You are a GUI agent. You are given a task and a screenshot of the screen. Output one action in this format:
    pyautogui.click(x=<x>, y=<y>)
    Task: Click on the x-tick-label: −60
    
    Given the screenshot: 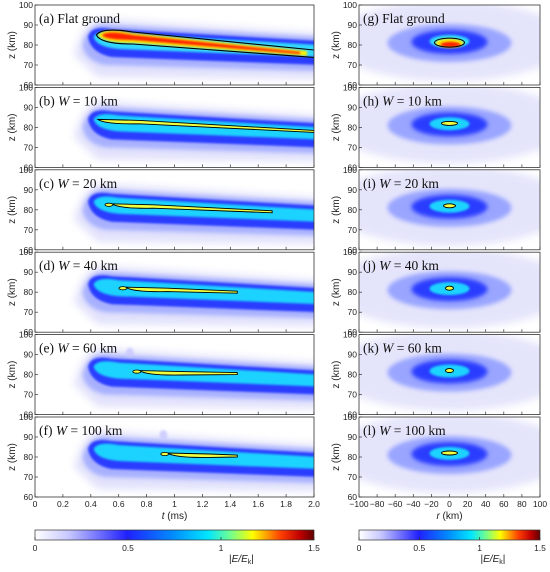 What is the action you would take?
    pyautogui.click(x=395, y=504)
    